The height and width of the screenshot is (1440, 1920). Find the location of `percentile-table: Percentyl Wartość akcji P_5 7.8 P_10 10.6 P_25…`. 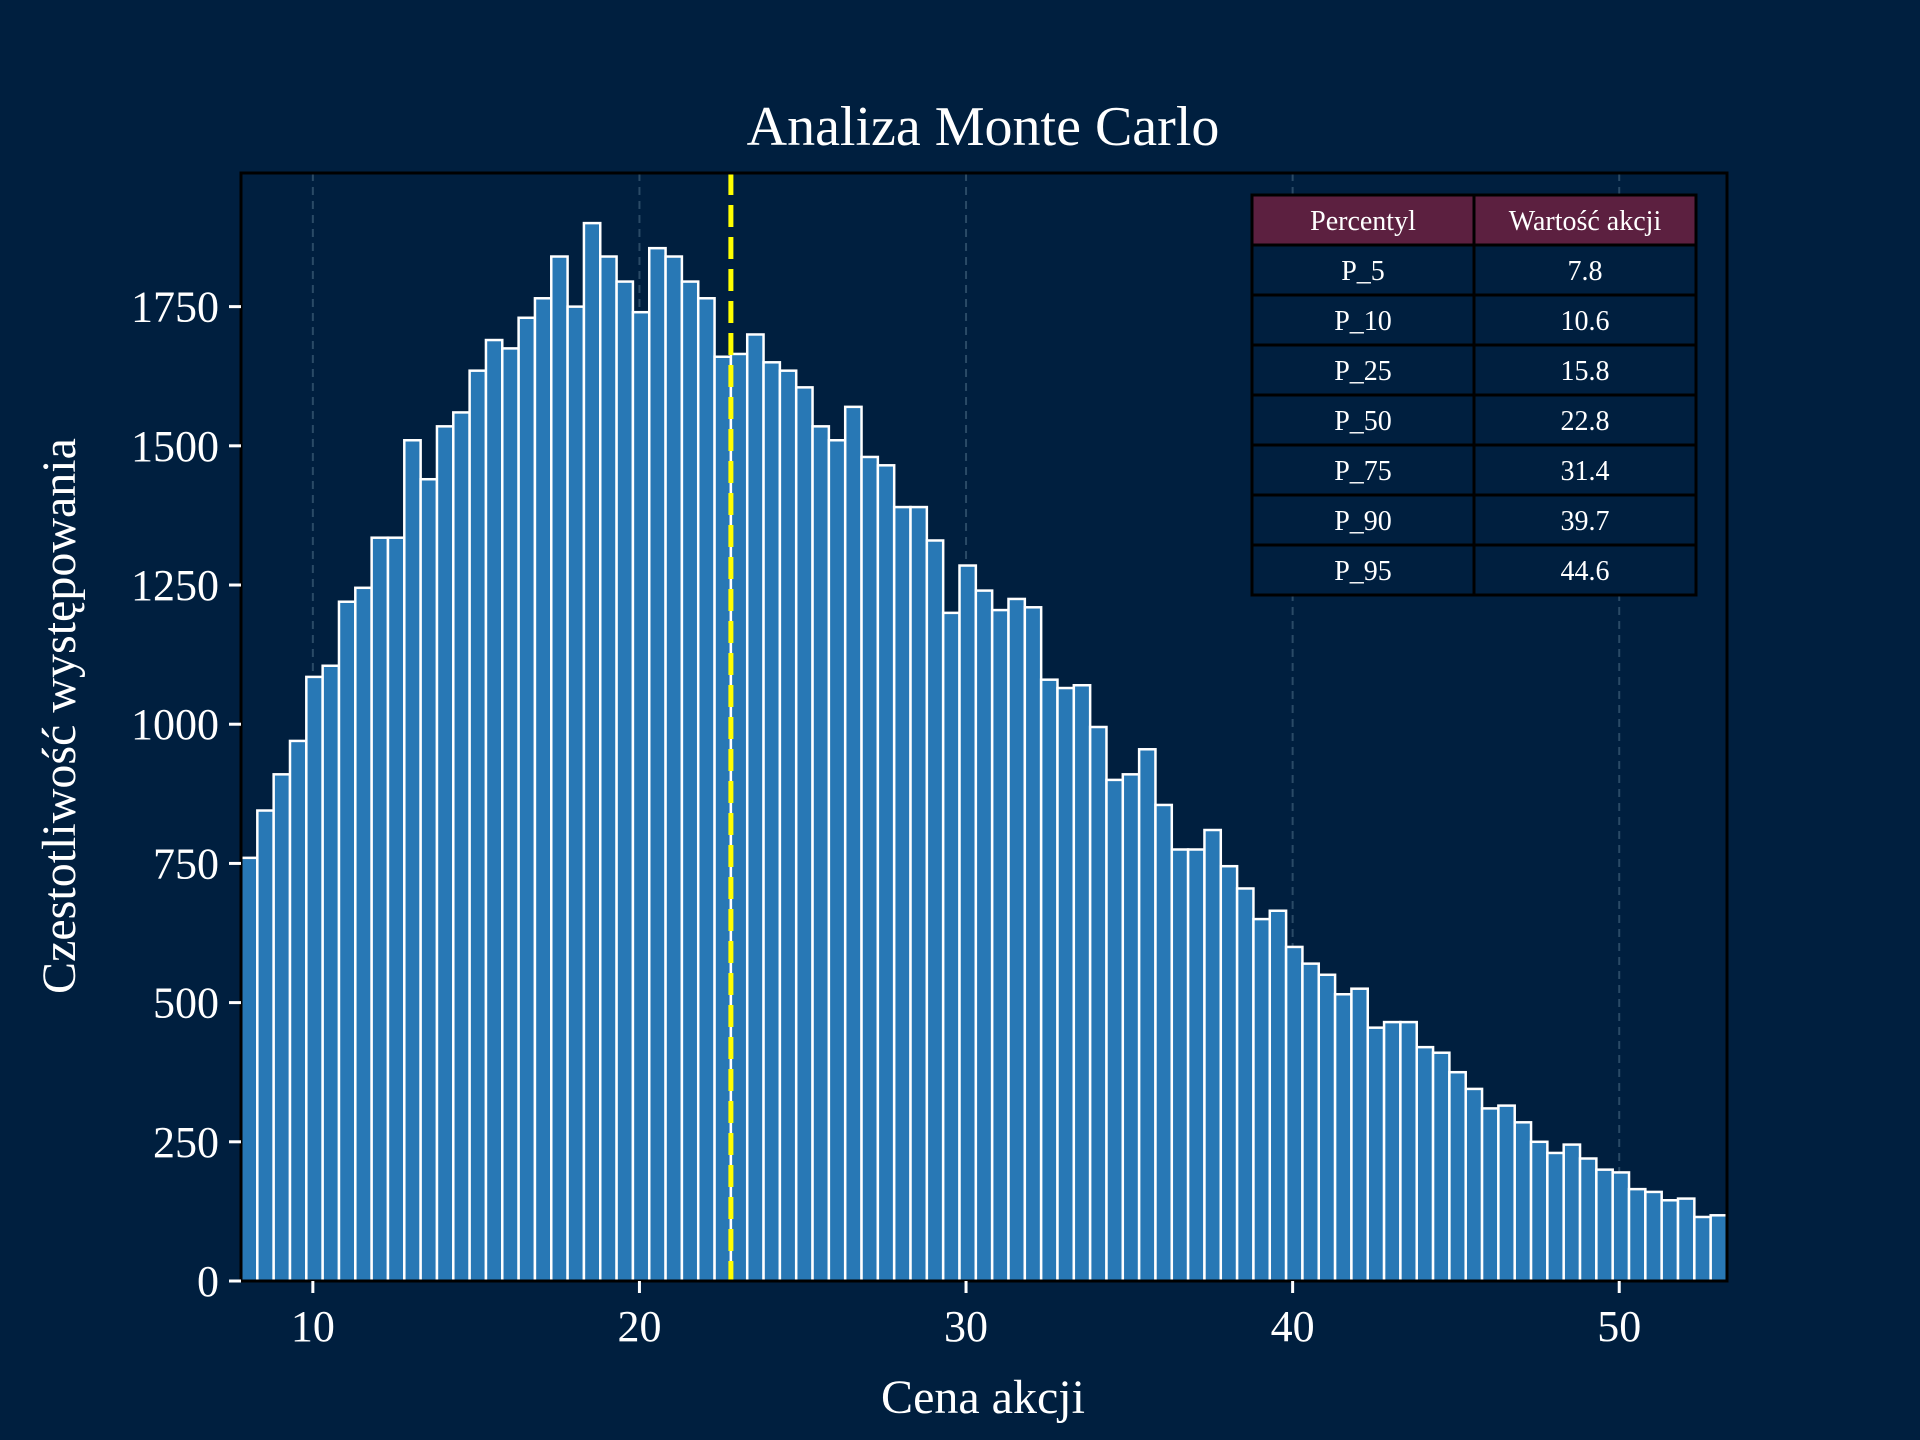

percentile-table: Percentyl Wartość akcji P_5 7.8 P_10 10.6 P_25… is located at coordinates (1474, 395).